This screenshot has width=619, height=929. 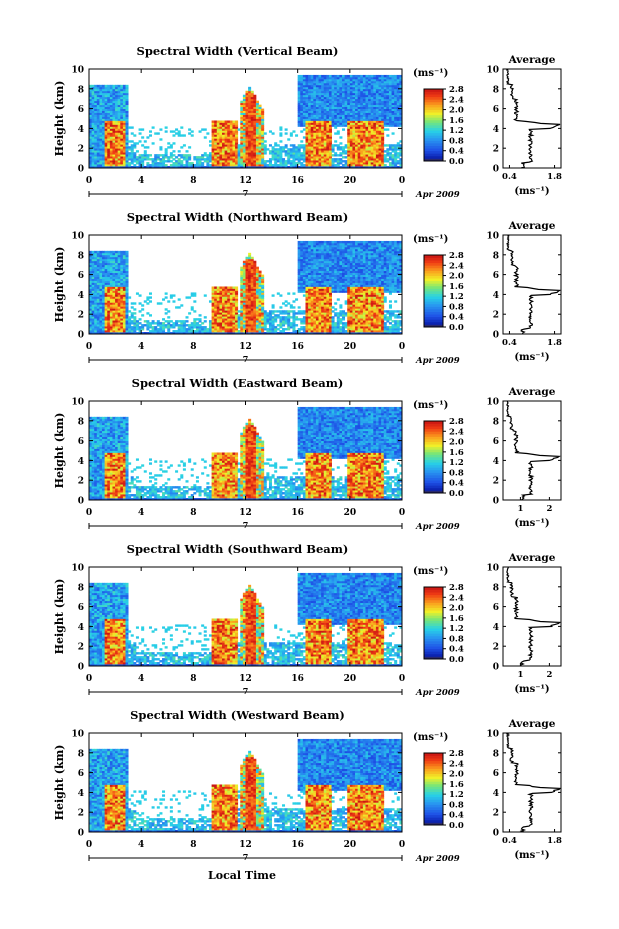 What do you see at coordinates (238, 51) in the screenshot?
I see `panel-title: Spectral Width (Vertical Beam)` at bounding box center [238, 51].